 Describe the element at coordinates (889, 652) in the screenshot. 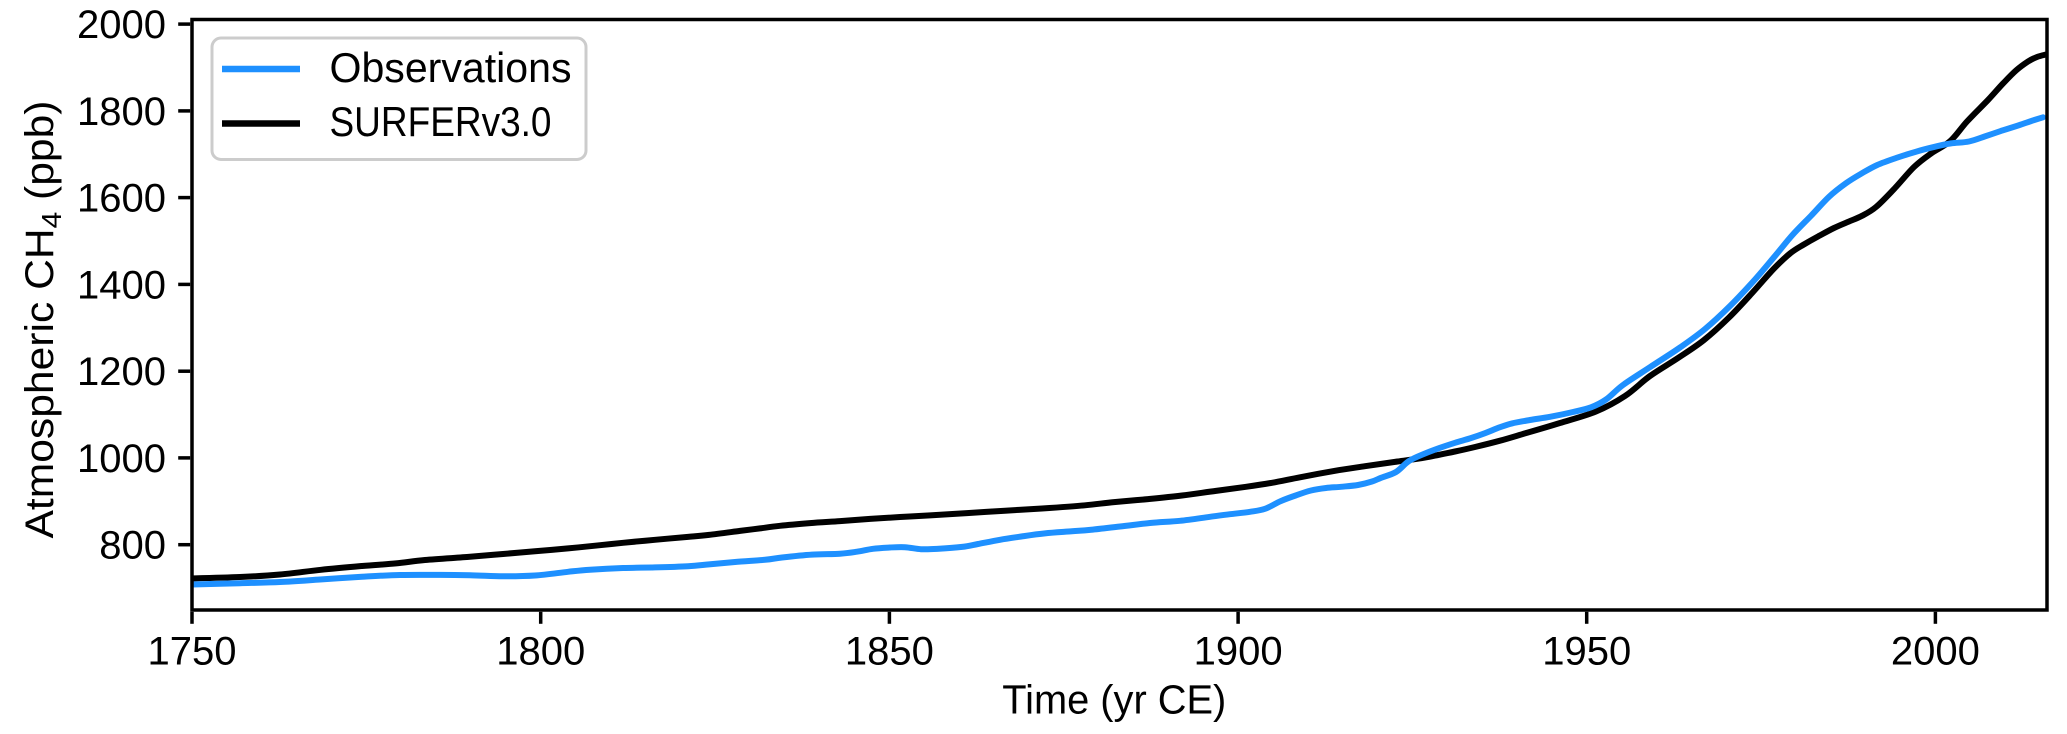

I see `svg-text: 1850` at that location.